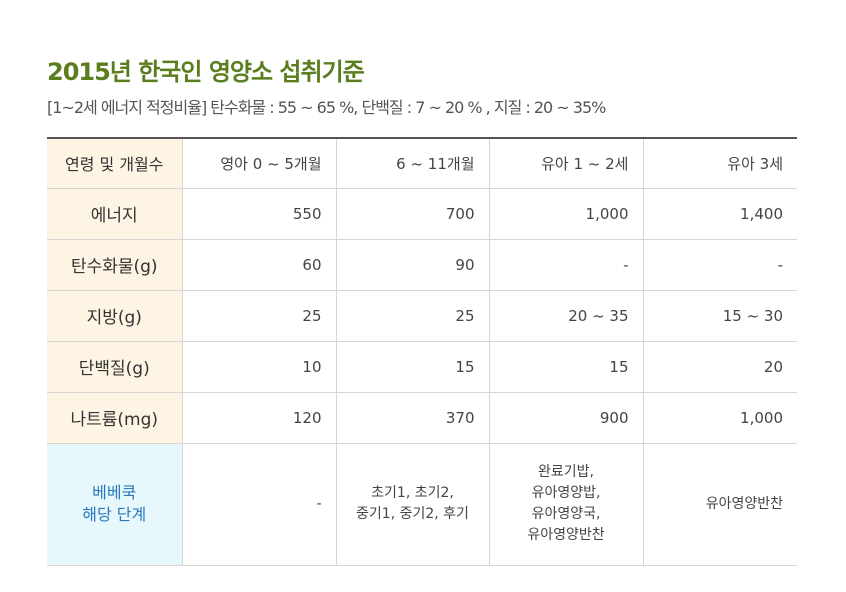  I want to click on bebecook-label-line: 해당 단계, so click(114, 514).